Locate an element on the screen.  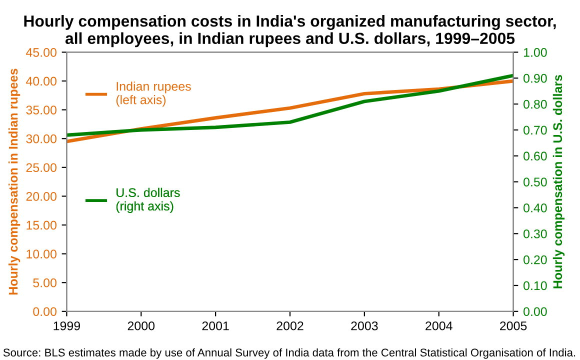
y2-tick-label: 0.70 is located at coordinates (535, 130).